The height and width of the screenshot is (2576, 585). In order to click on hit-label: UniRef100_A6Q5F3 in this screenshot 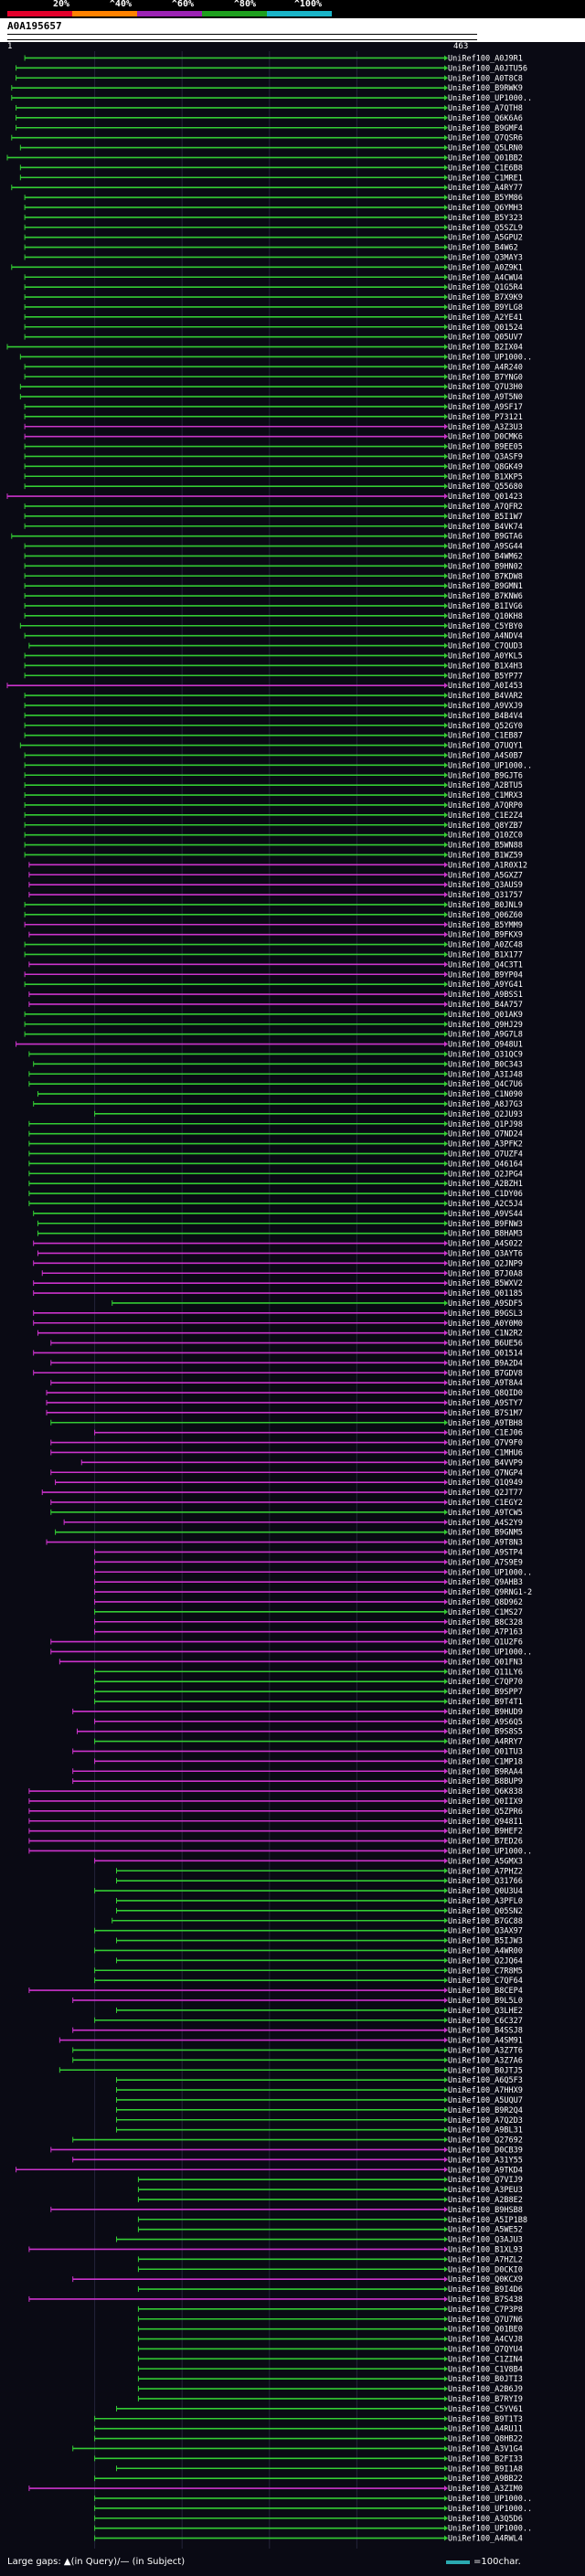, I will do `click(486, 2080)`.